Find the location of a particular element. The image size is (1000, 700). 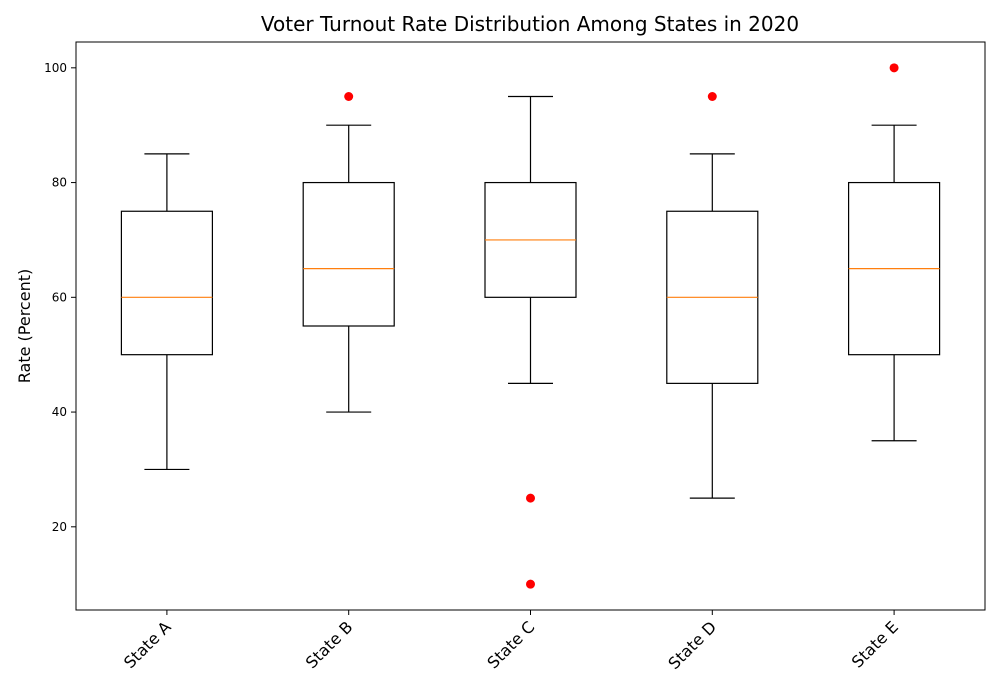

x-tick-label: State D is located at coordinates (692, 645).